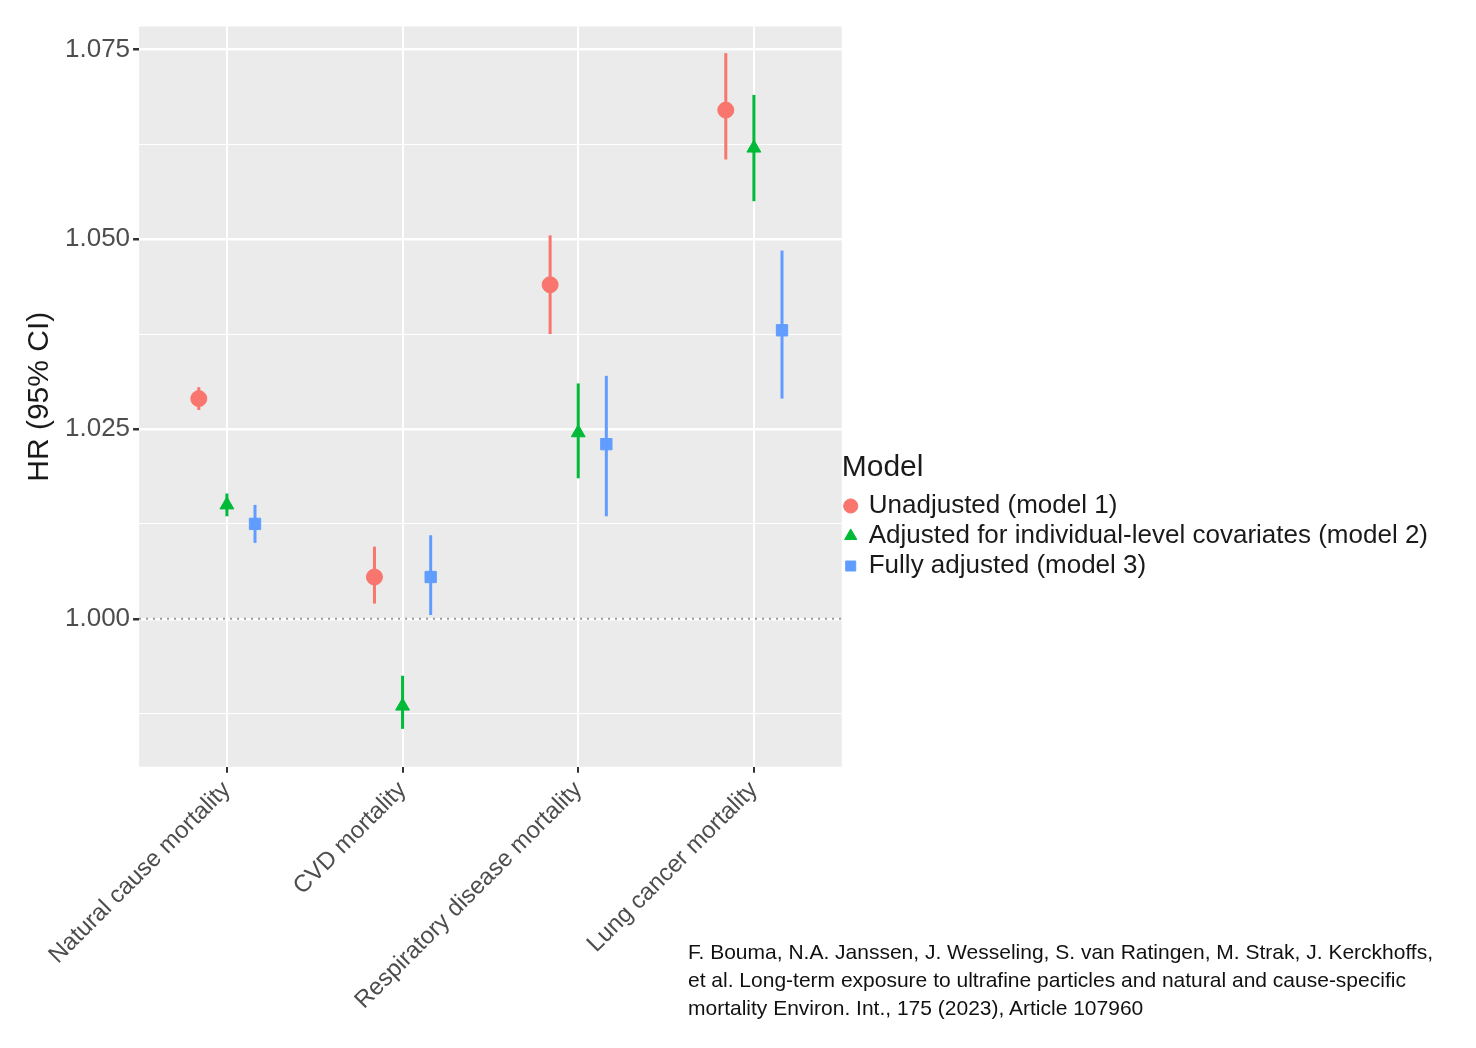 This screenshot has width=1476, height=1048. Describe the element at coordinates (1007, 564) in the screenshot. I see `legend-label: Fully adjusted (model 3)` at that location.